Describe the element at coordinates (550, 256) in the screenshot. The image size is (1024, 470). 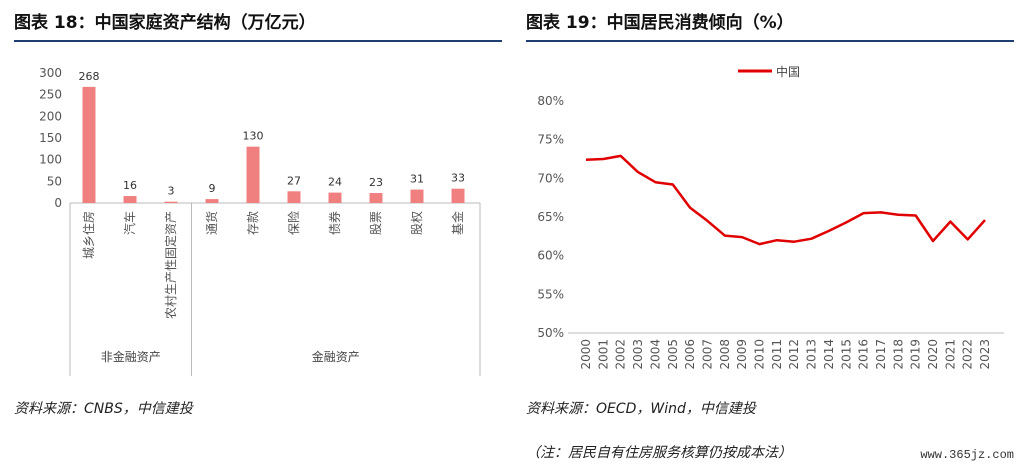
I see `y-tick-label: 60%` at that location.